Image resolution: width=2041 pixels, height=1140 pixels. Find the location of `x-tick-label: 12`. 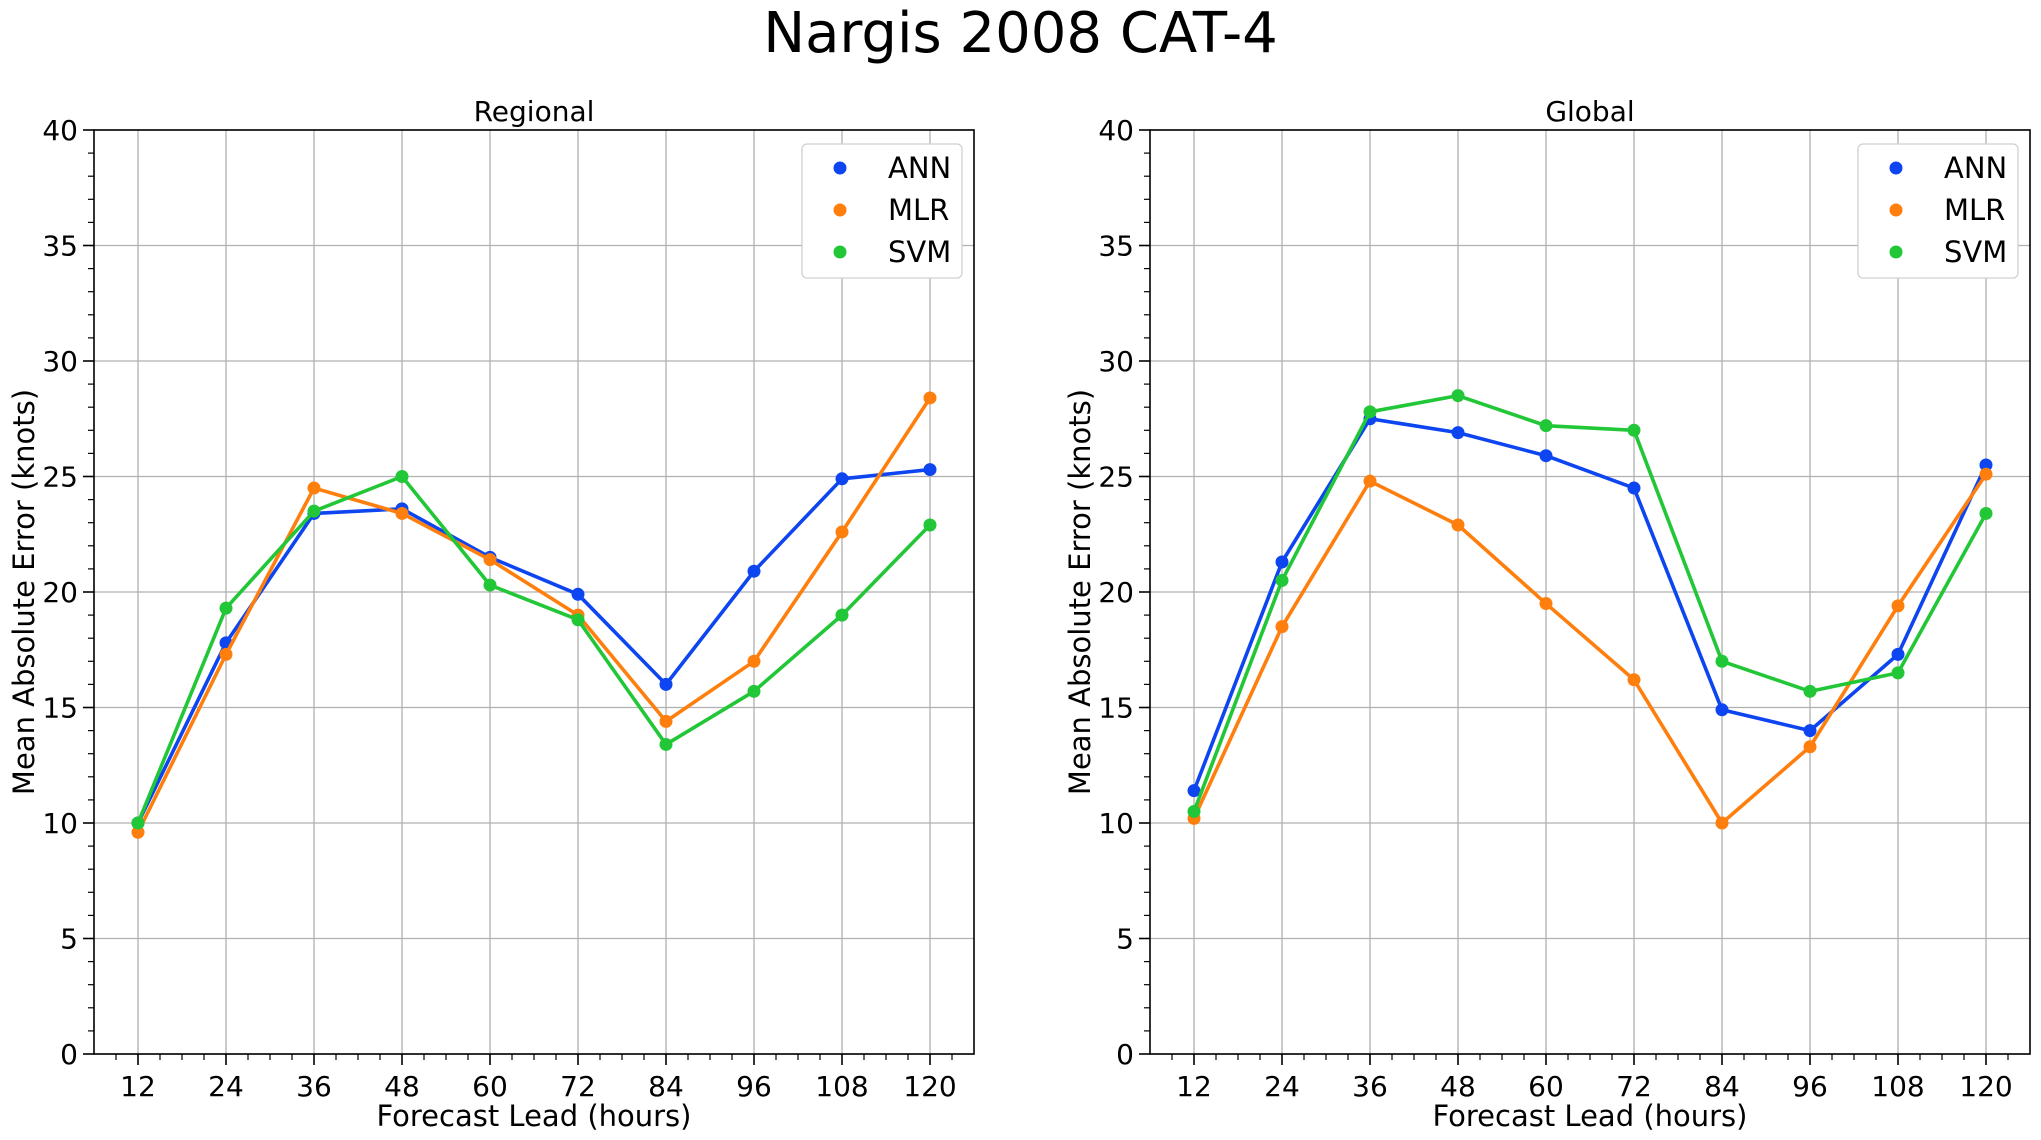

x-tick-label: 12 is located at coordinates (1194, 1086).